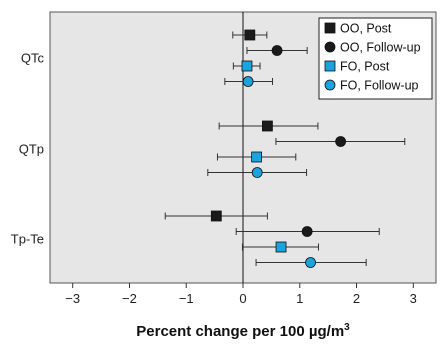 Image resolution: width=444 pixels, height=348 pixels. What do you see at coordinates (31, 148) in the screenshot?
I see `category-label-qtp: QTp` at bounding box center [31, 148].